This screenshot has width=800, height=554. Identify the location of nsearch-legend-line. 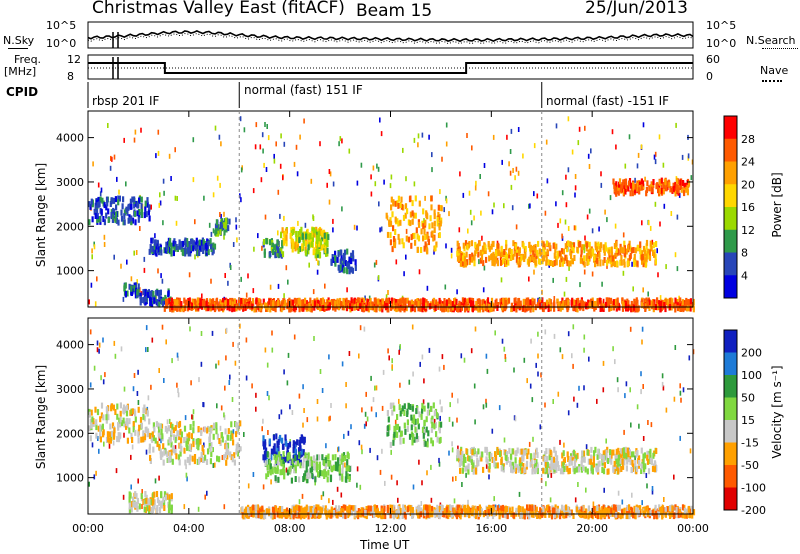
(780, 48).